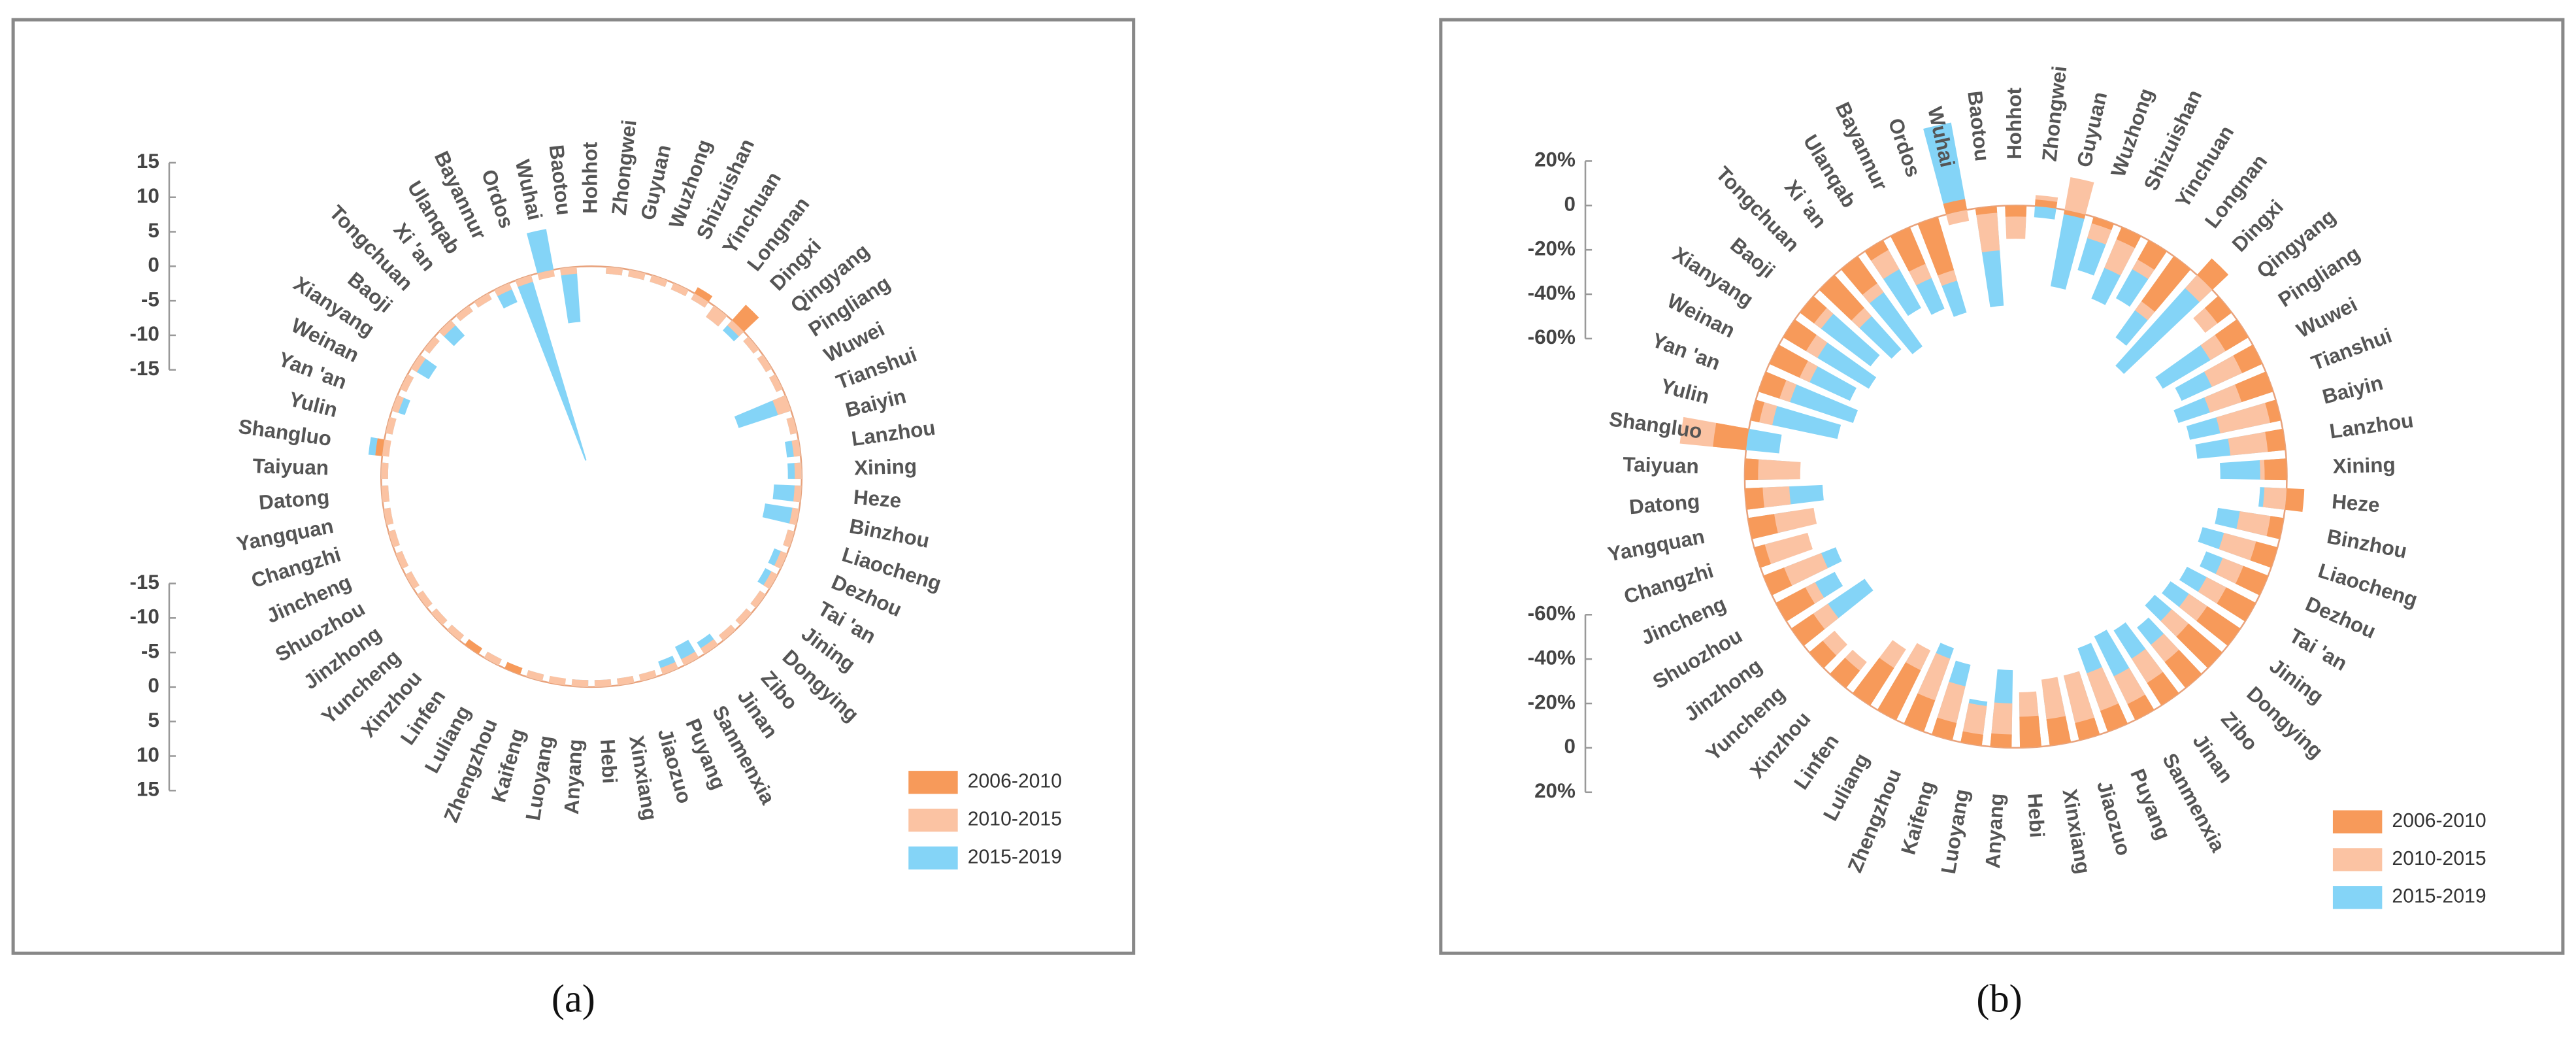 This screenshot has height=1046, width=2576. Describe the element at coordinates (1661, 465) in the screenshot. I see `category-label: Taiyuan` at that location.